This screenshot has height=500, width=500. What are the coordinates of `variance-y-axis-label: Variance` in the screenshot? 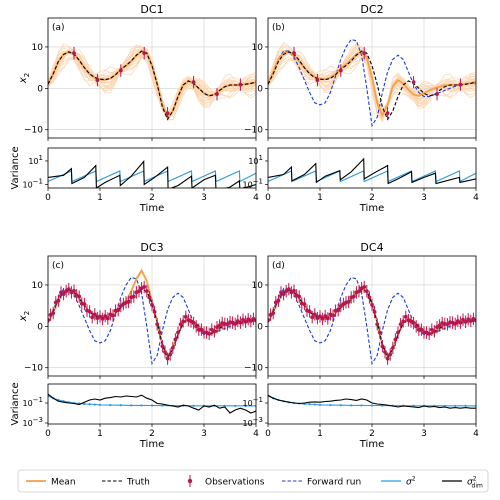 It's located at (15, 403).